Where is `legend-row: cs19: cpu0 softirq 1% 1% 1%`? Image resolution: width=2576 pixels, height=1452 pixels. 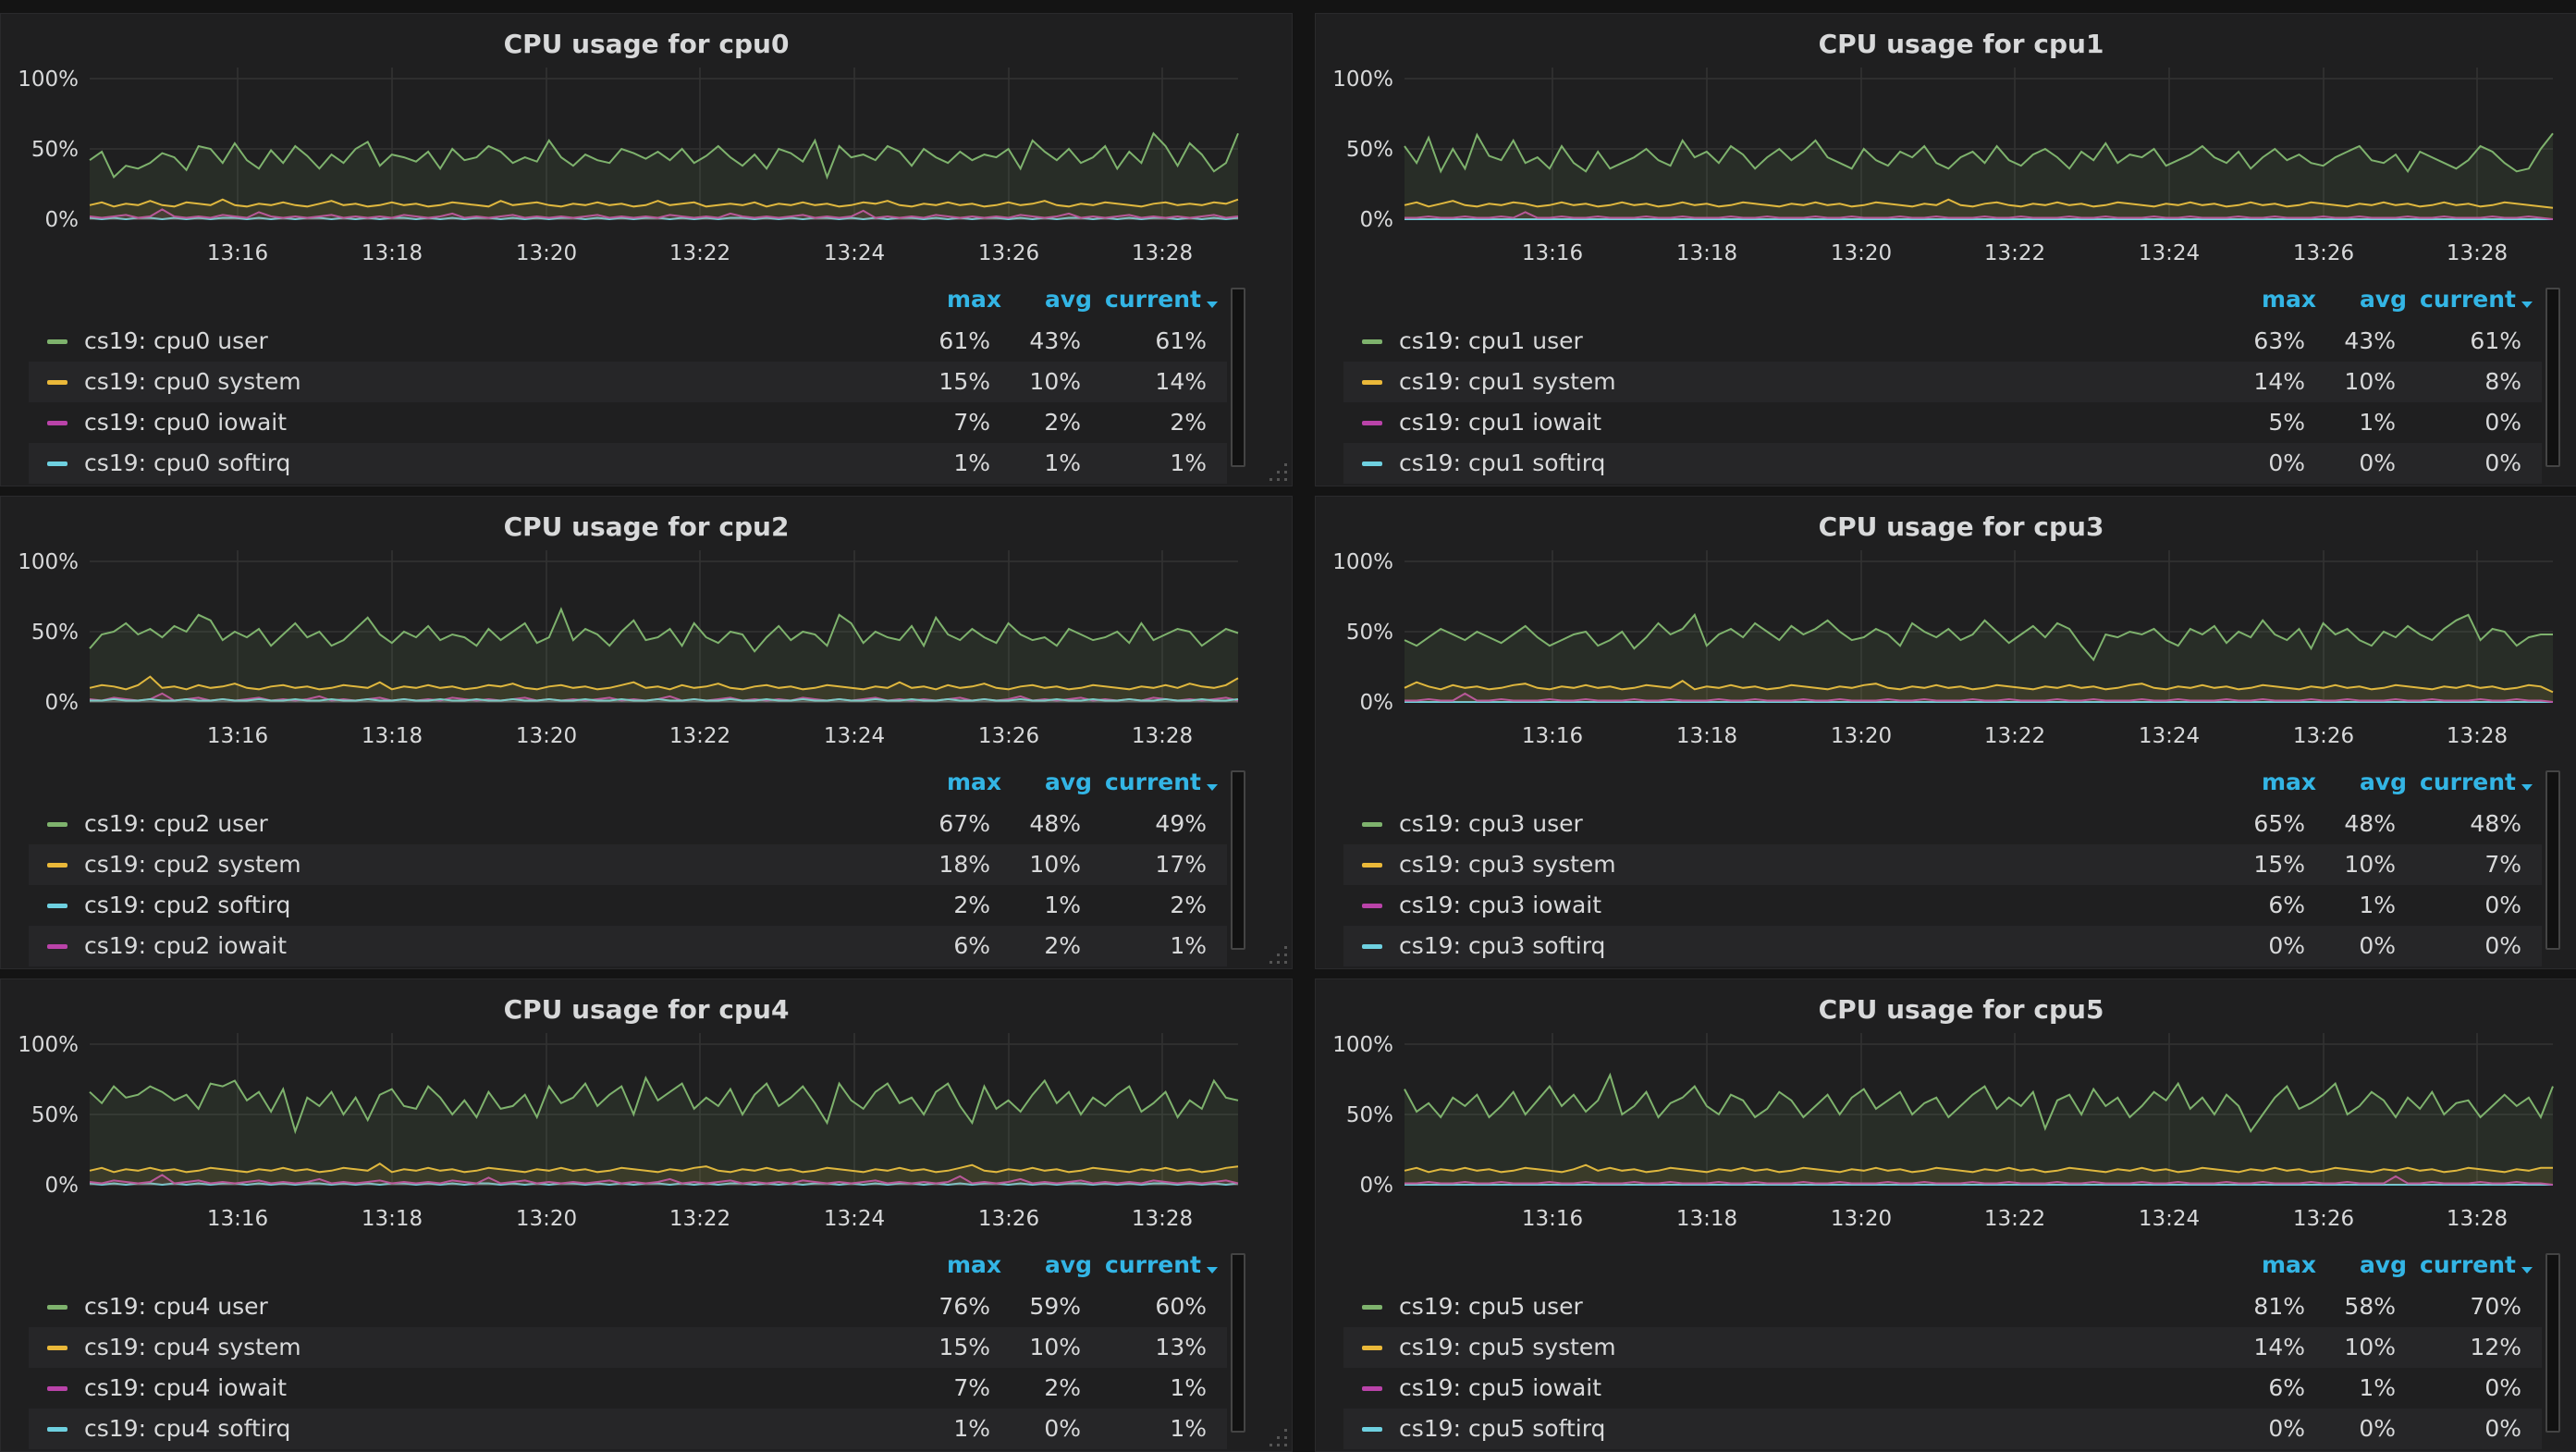 legend-row: cs19: cpu0 softirq 1% 1% 1% is located at coordinates (628, 463).